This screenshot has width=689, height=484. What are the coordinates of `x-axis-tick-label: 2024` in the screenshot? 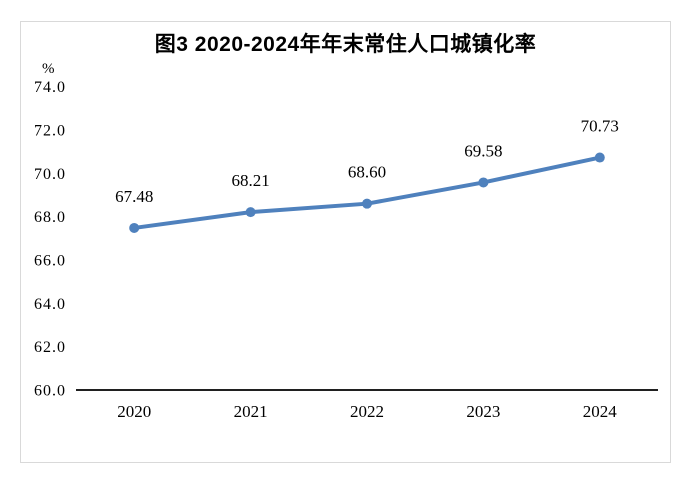 It's located at (600, 411).